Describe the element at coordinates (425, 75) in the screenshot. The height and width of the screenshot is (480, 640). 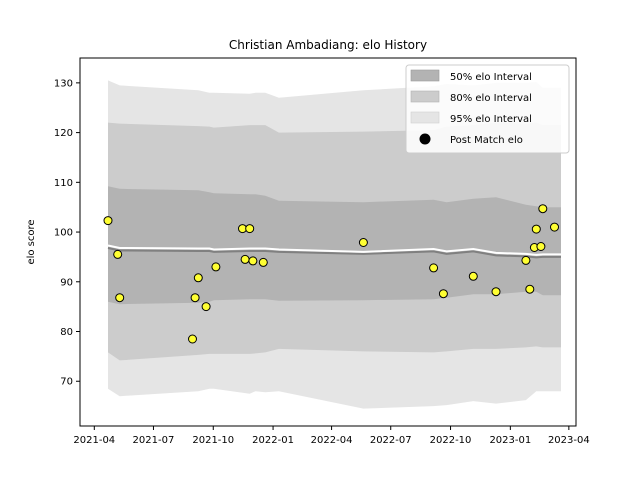
I see `legend-swatch-band50` at that location.